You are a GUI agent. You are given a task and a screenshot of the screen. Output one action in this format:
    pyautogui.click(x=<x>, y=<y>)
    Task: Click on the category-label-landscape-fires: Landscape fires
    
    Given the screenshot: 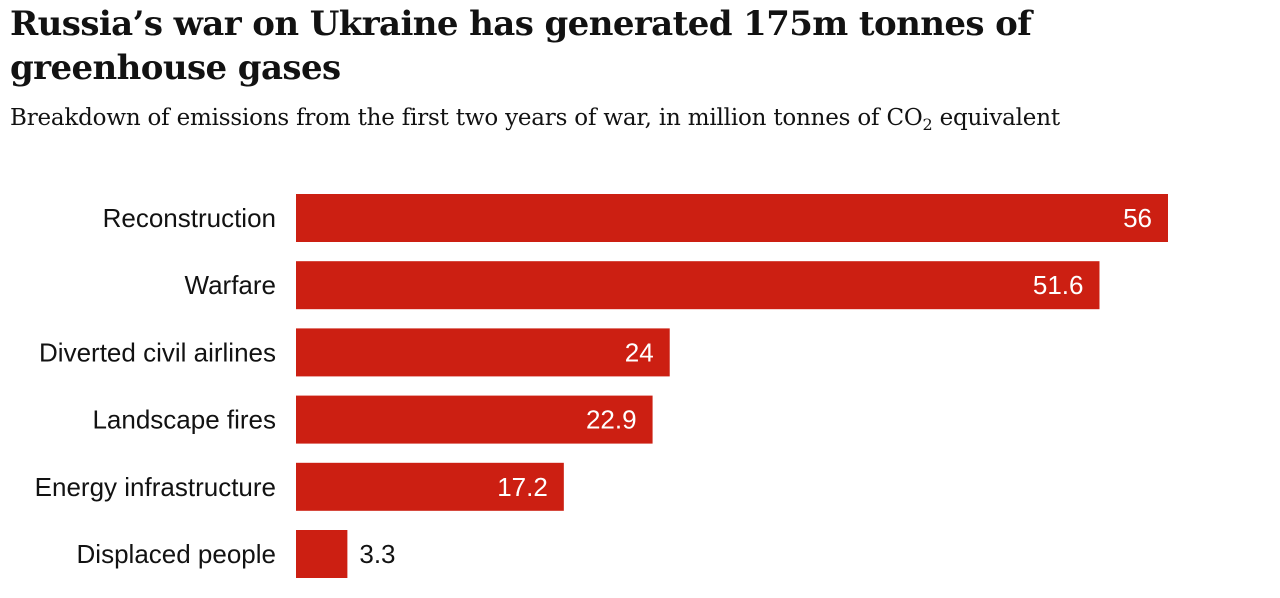 What is the action you would take?
    pyautogui.click(x=184, y=420)
    